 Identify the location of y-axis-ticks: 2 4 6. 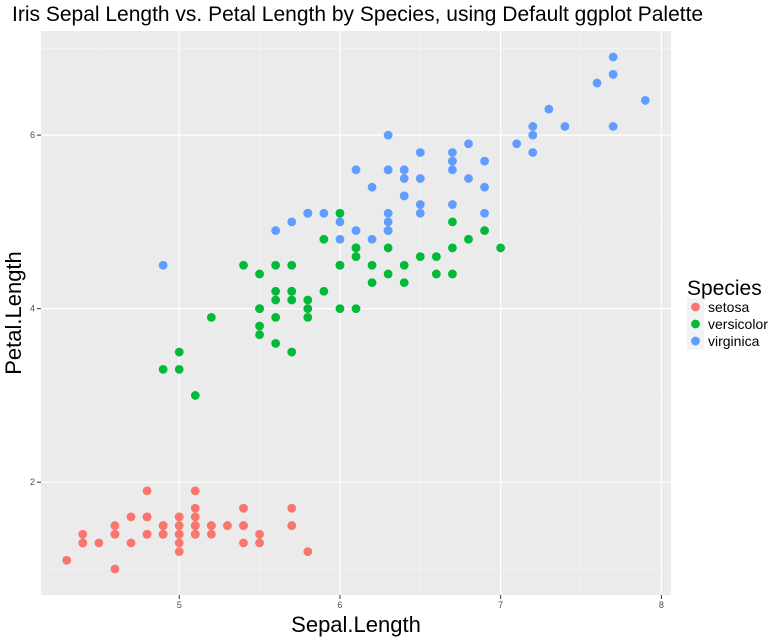
(35, 308).